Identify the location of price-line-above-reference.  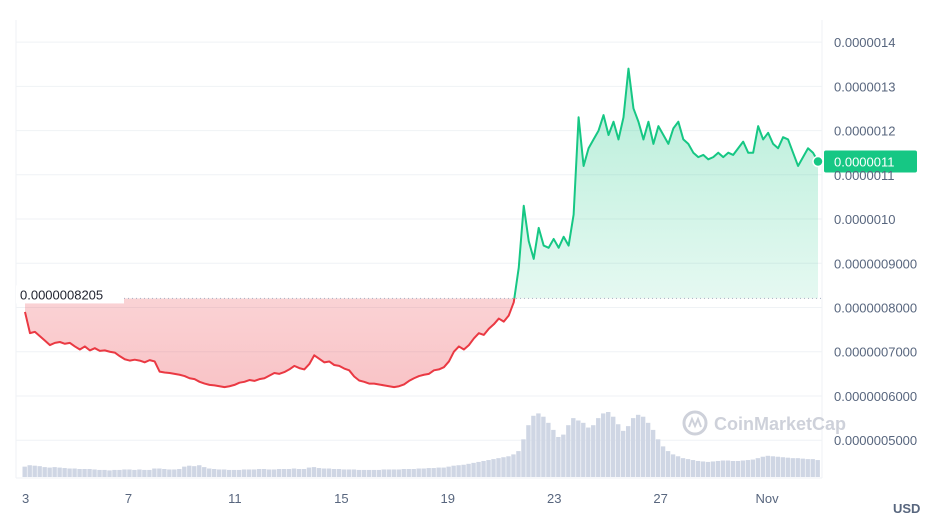
(666, 183).